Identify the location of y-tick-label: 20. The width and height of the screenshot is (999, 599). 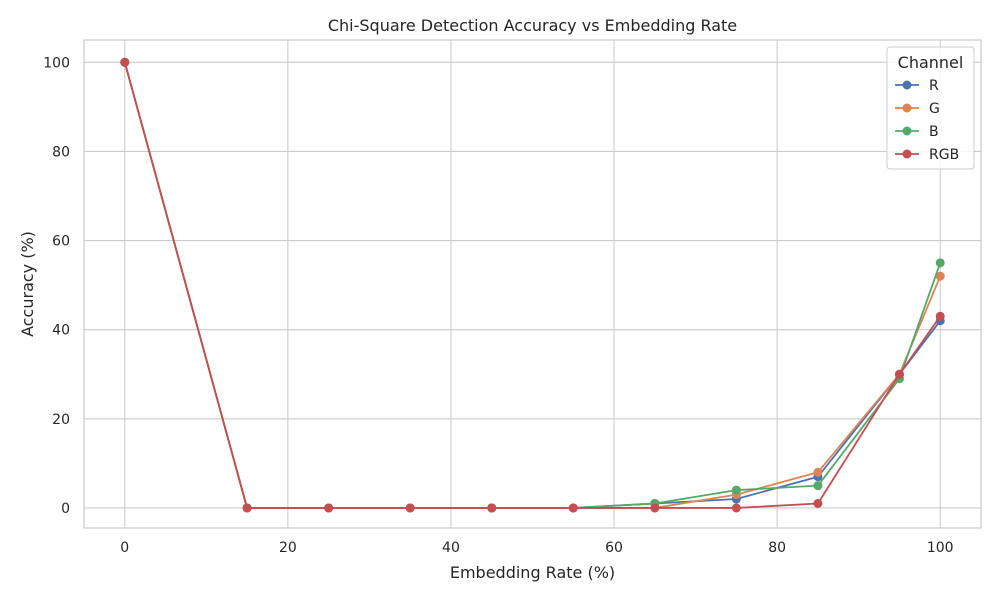
(61, 420).